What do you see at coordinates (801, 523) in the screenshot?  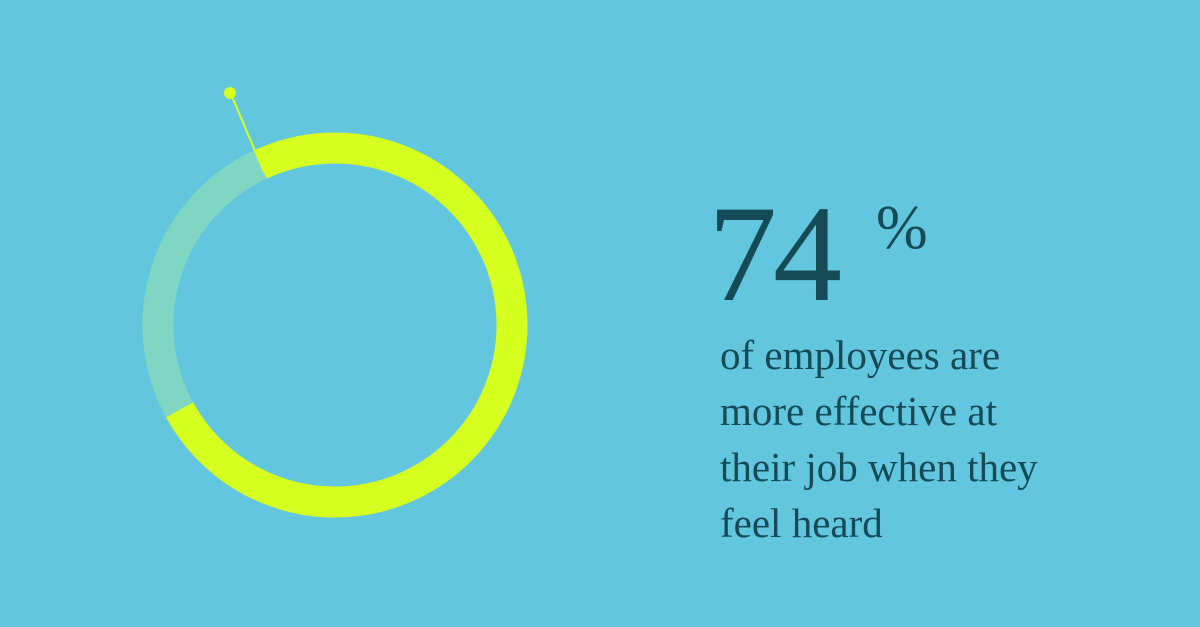 I see `caption-line: feel heard` at bounding box center [801, 523].